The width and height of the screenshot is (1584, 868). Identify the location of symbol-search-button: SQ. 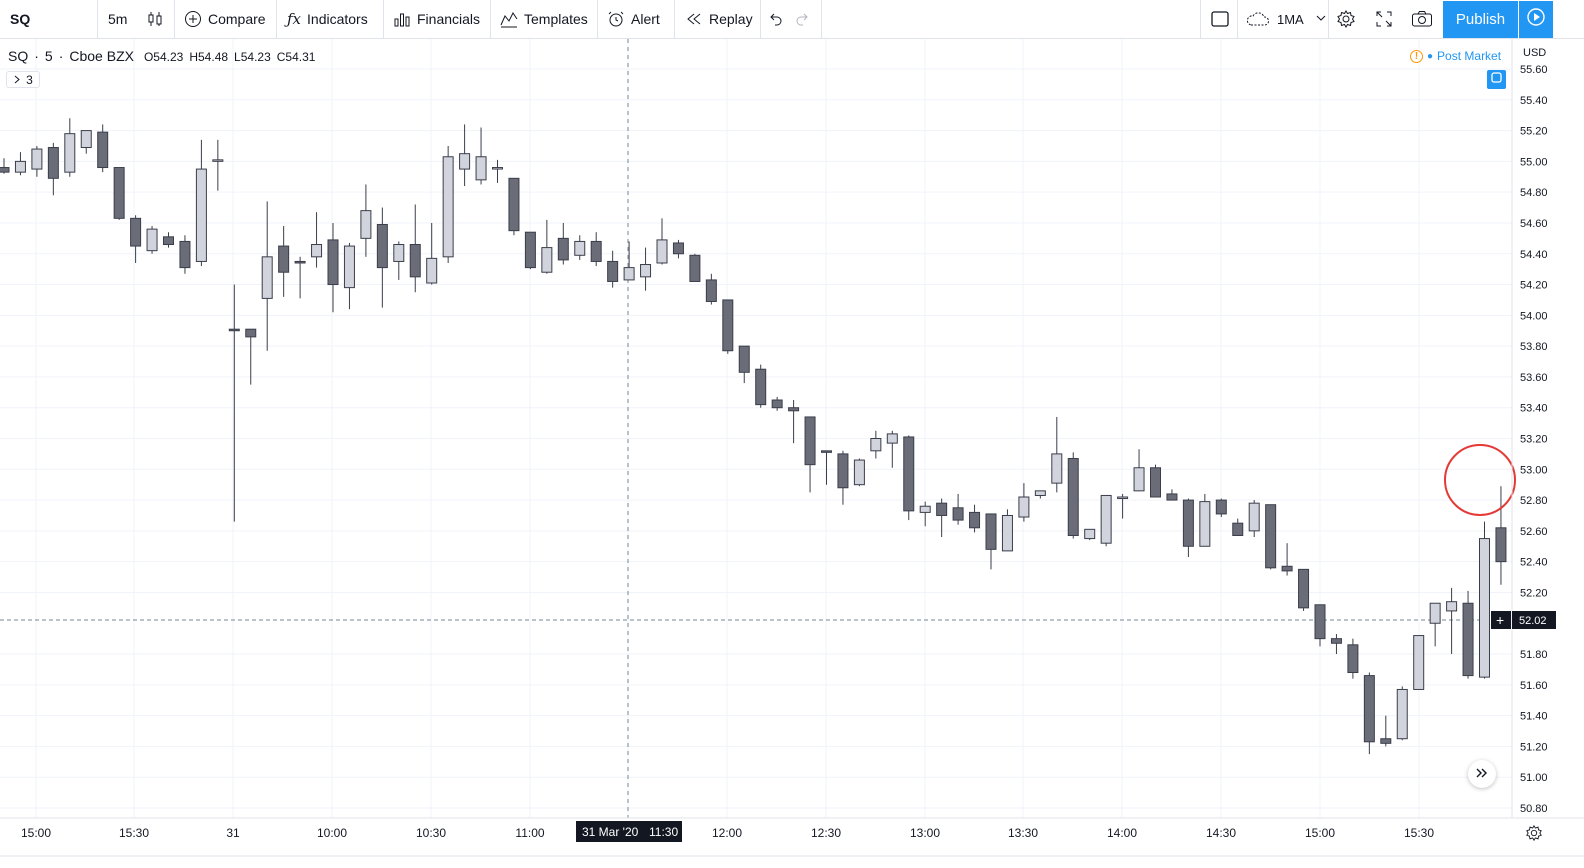
(20, 19).